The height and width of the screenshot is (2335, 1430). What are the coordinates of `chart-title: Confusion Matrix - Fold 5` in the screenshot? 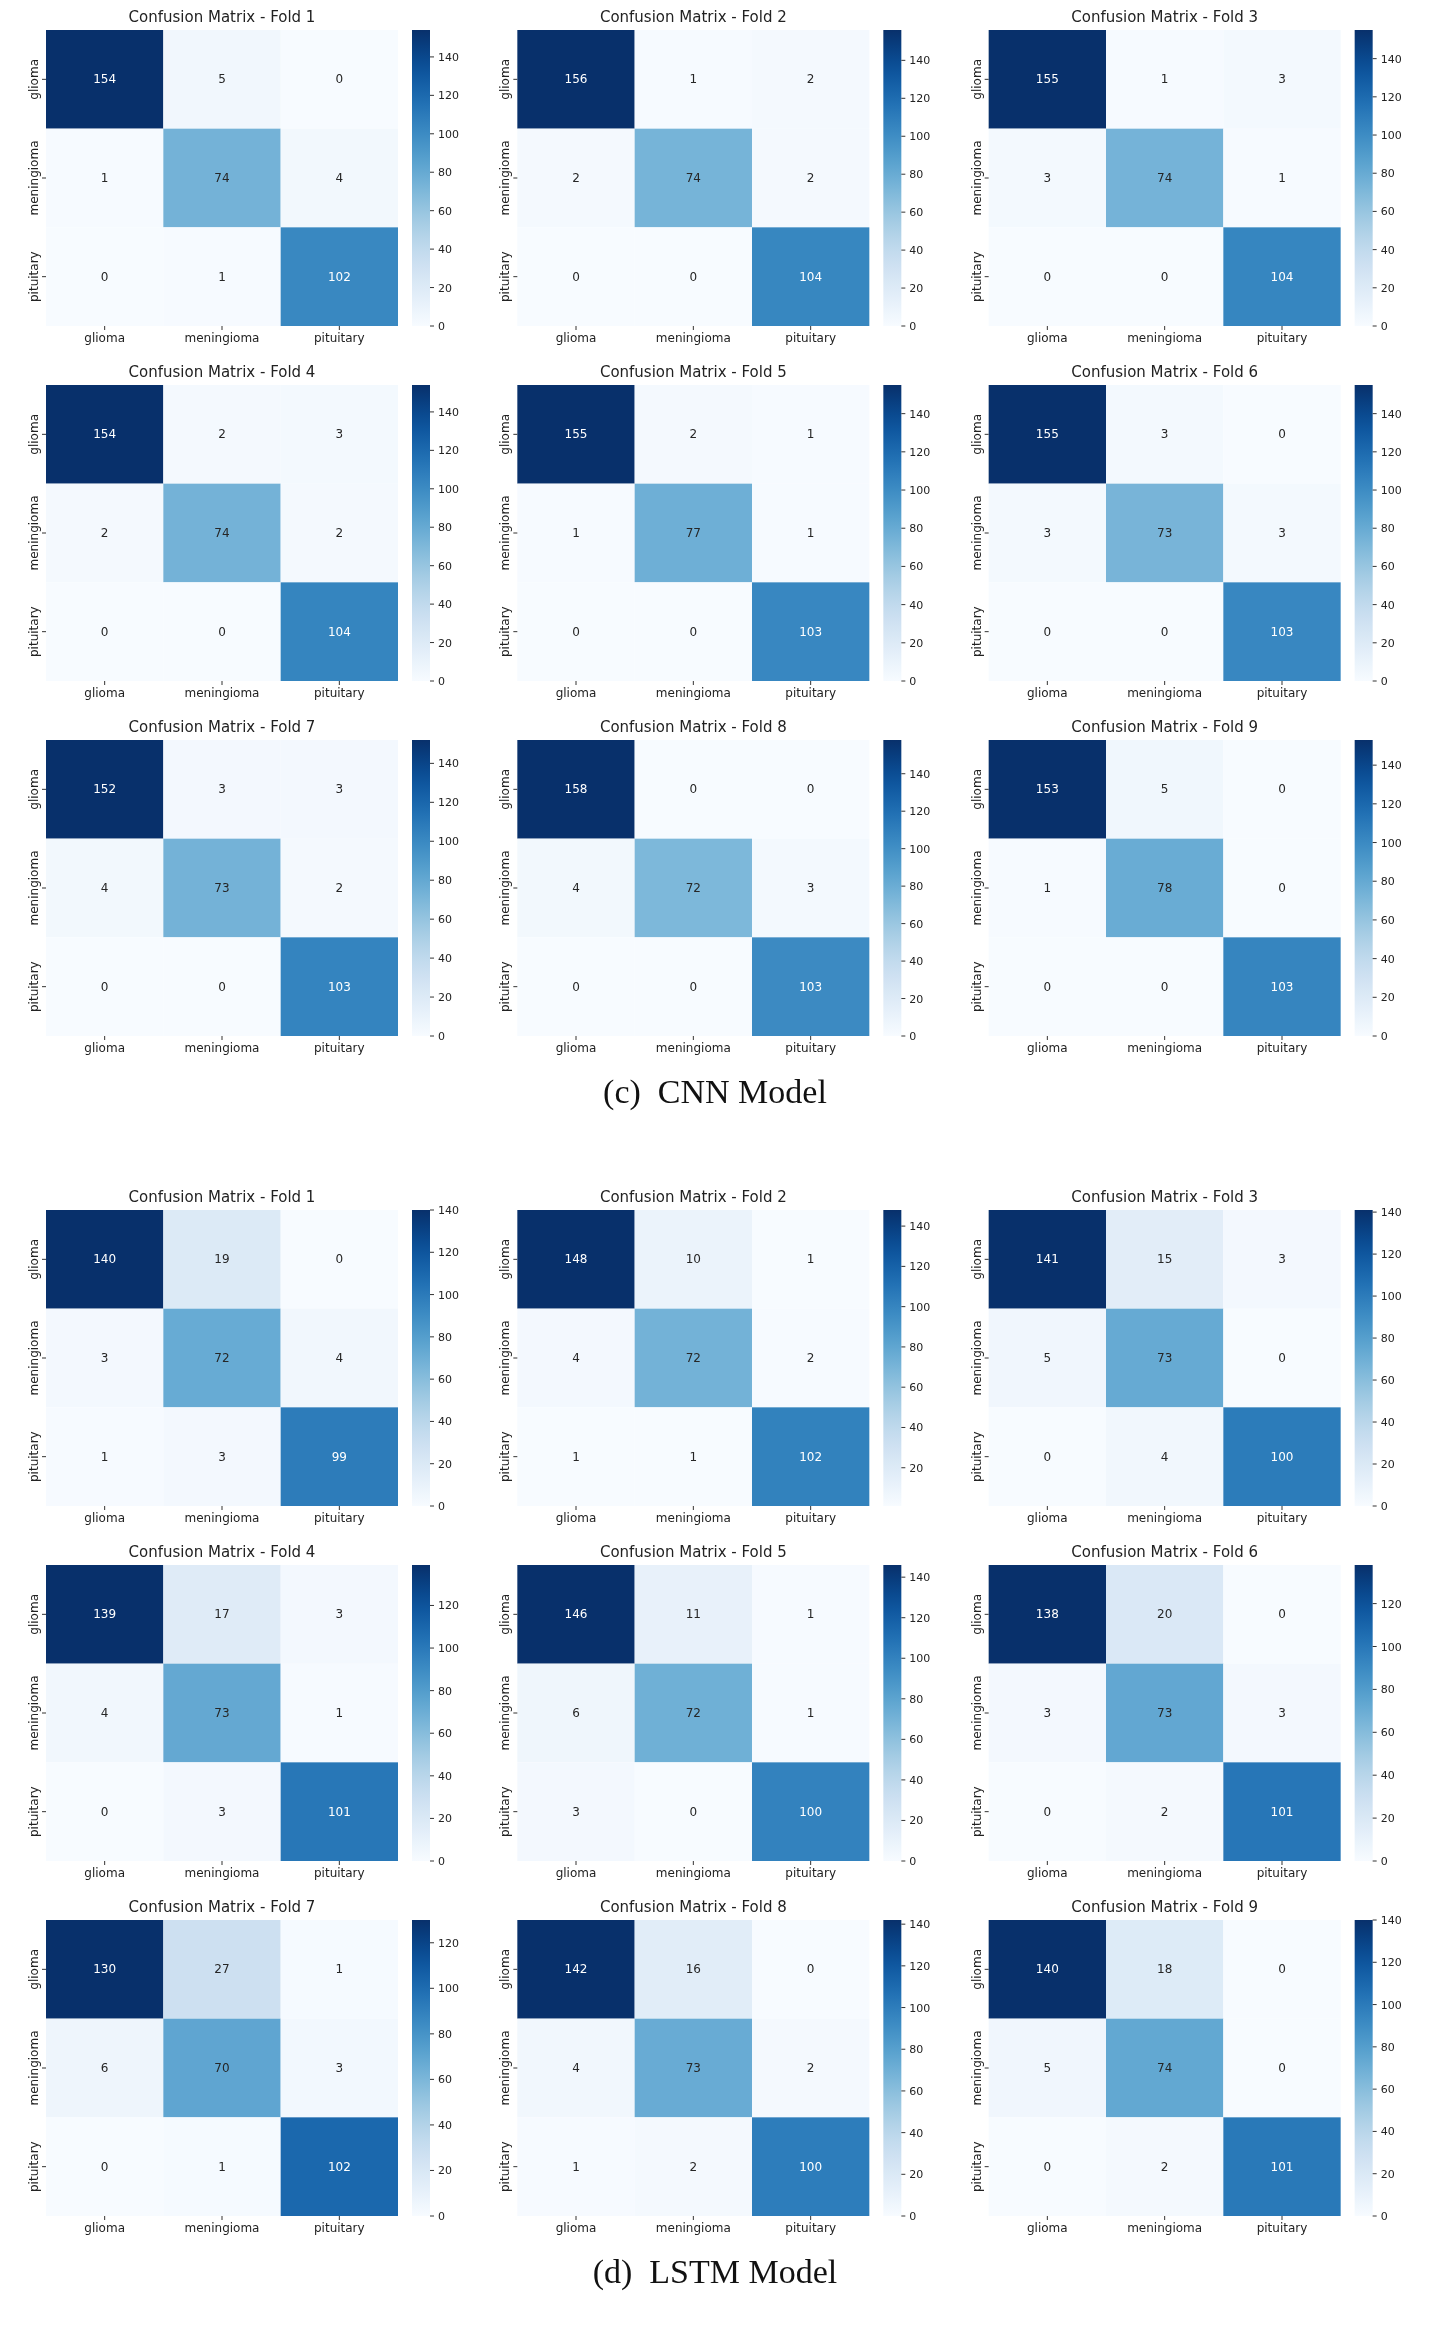 It's located at (693, 372).